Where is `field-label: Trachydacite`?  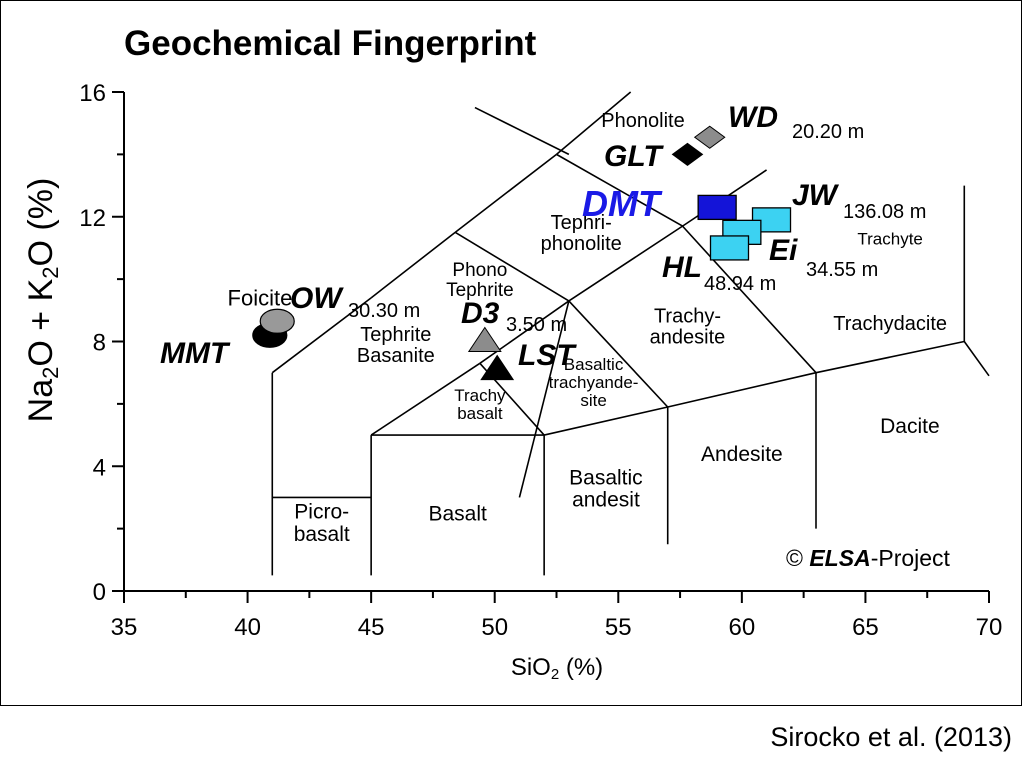
field-label: Trachydacite is located at coordinates (890, 324).